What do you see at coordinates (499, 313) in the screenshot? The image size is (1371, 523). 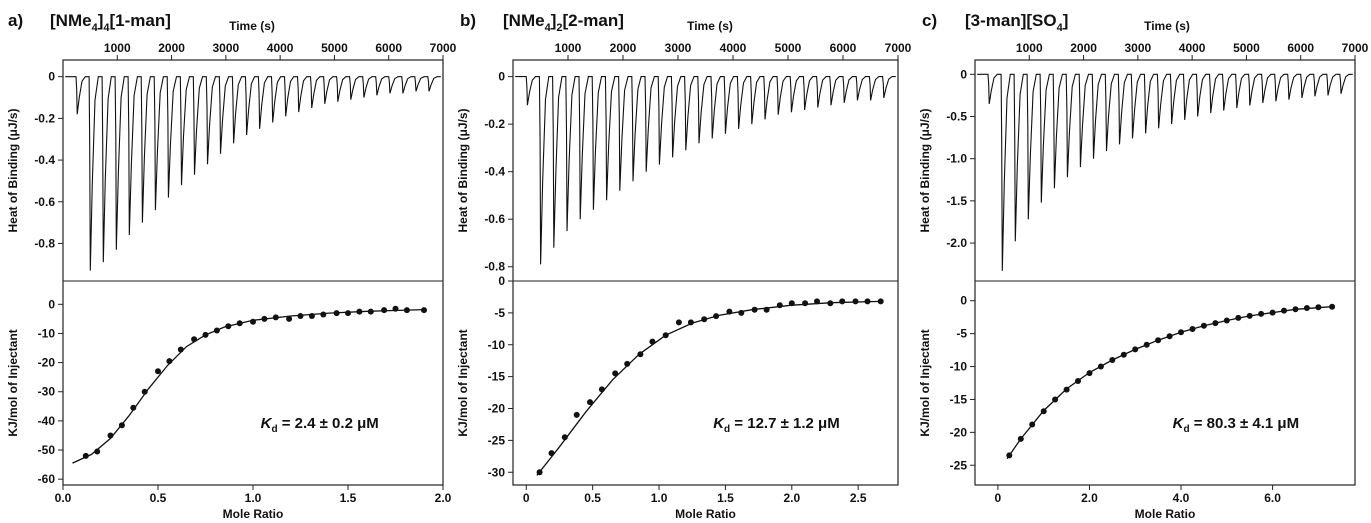 I see `bottom-y-tick-label: -5` at bounding box center [499, 313].